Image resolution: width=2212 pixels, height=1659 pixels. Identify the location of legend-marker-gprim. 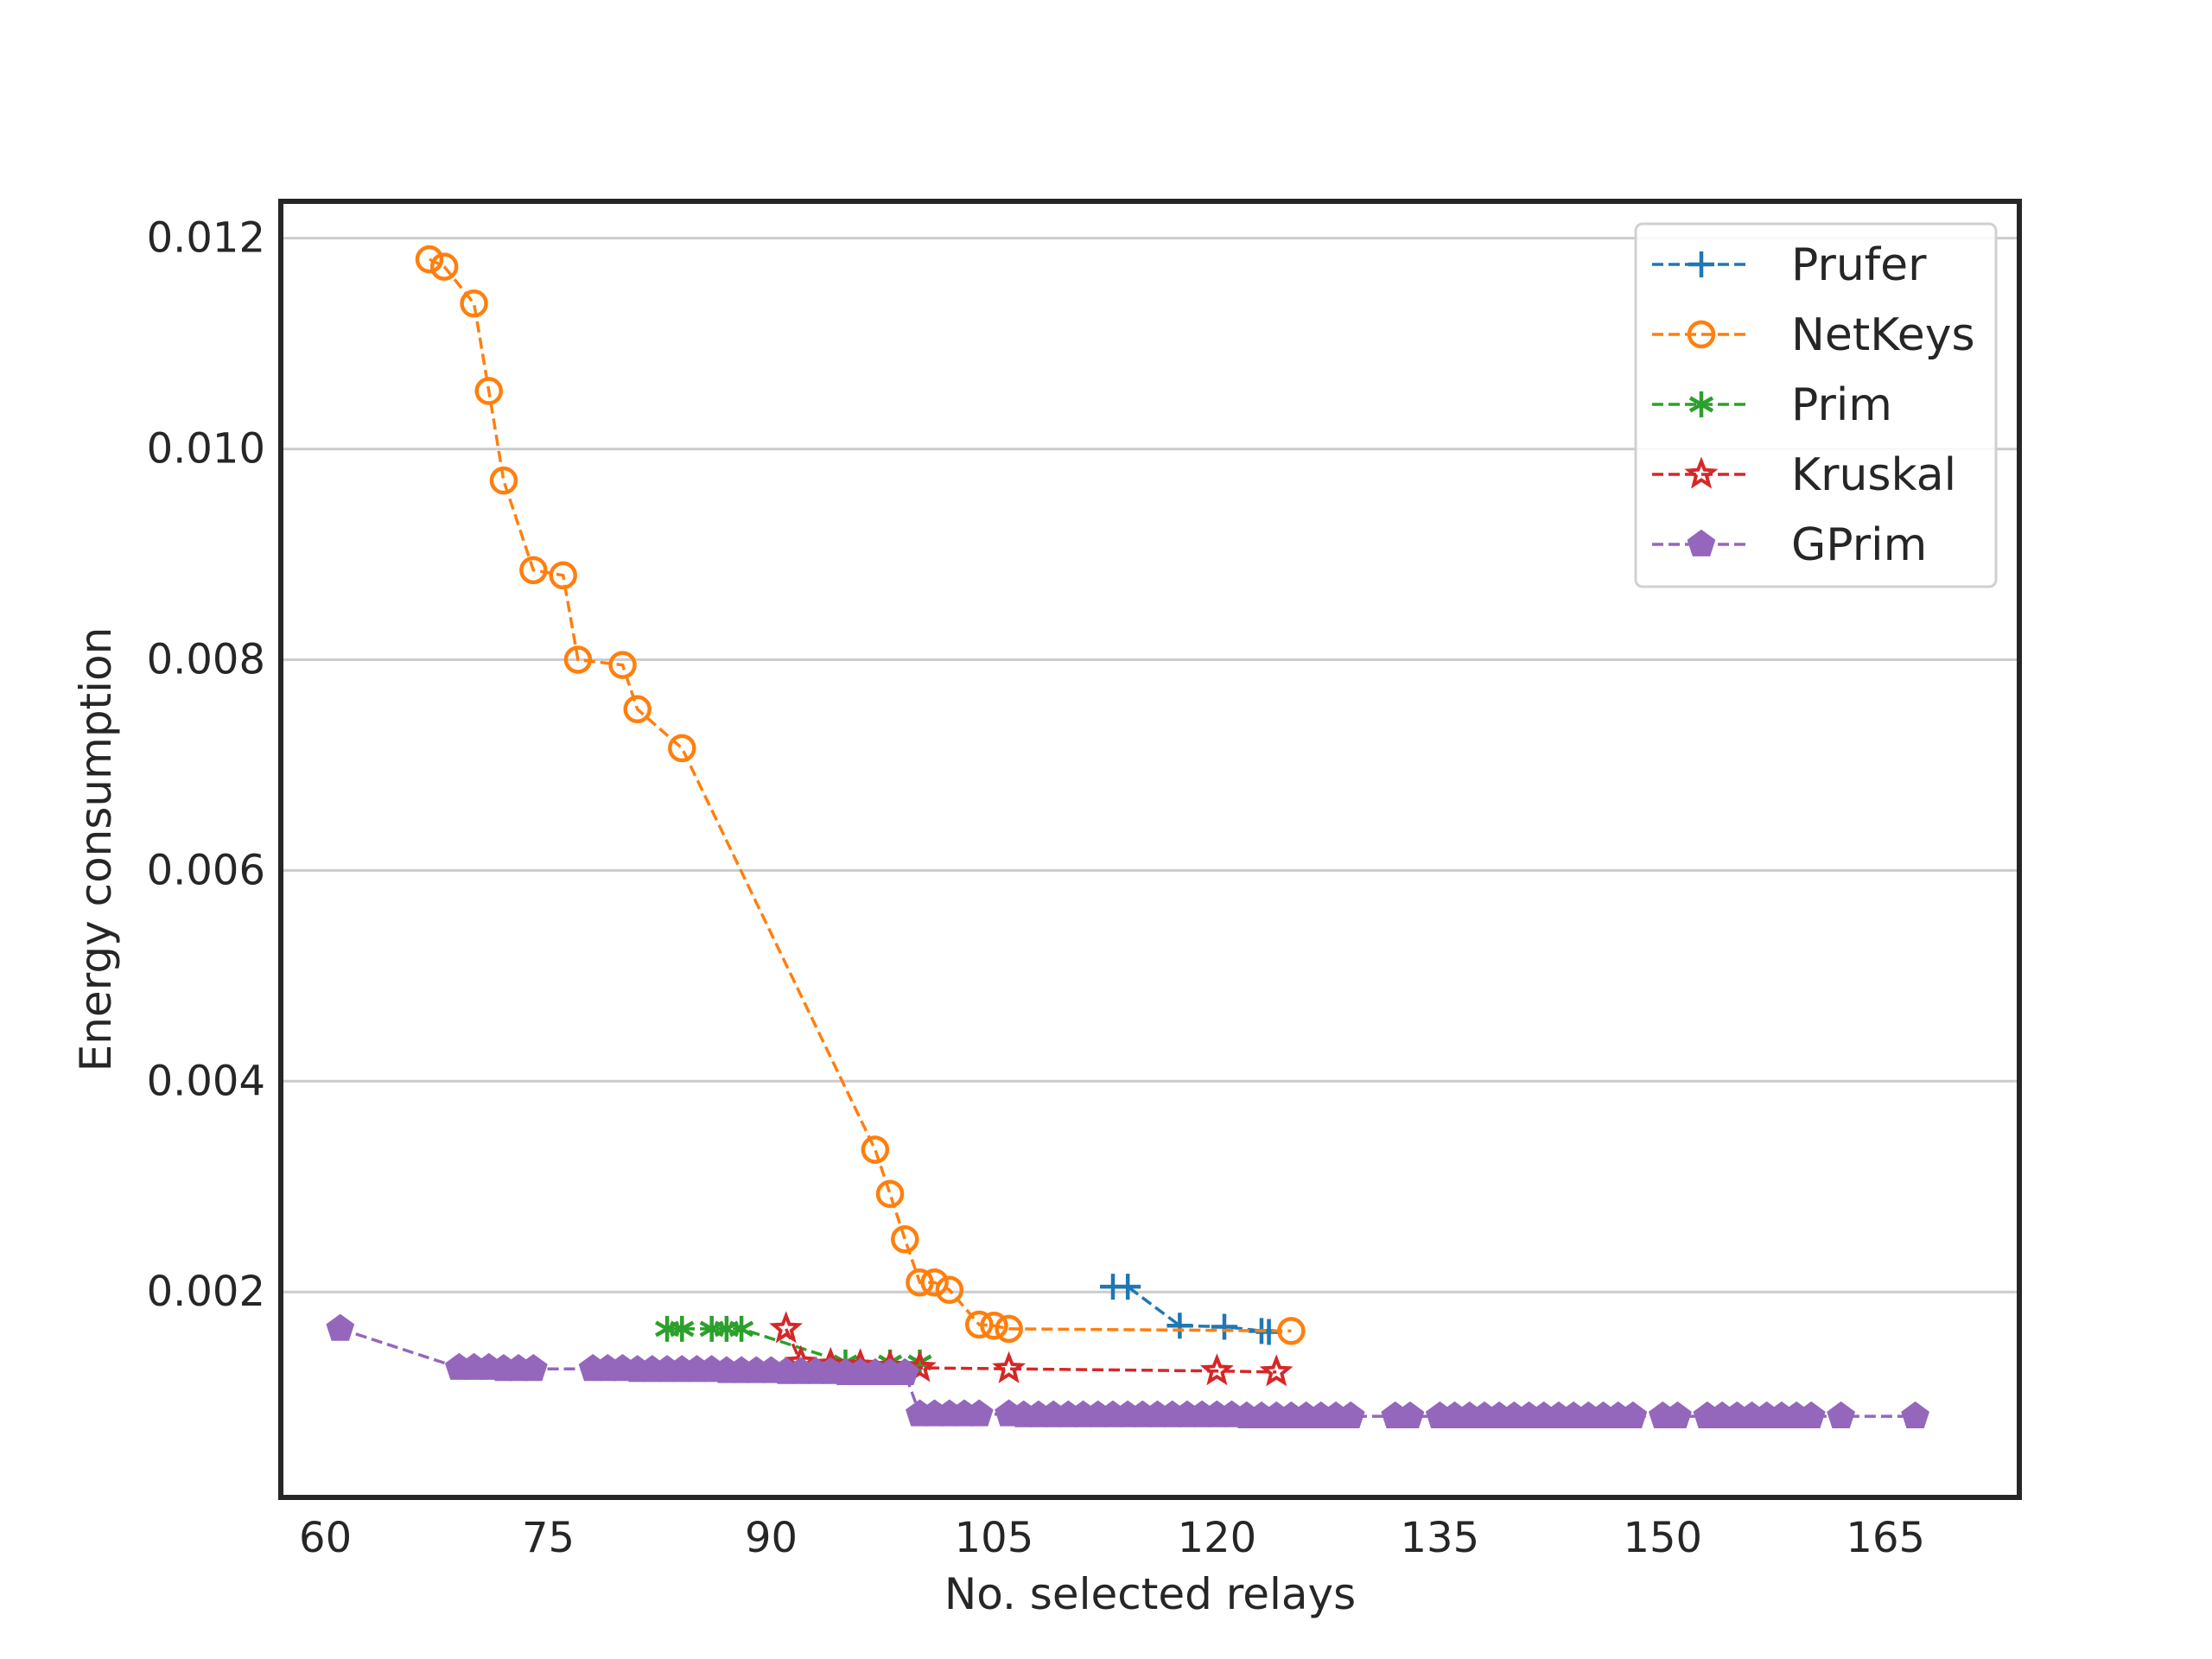
(1701, 542).